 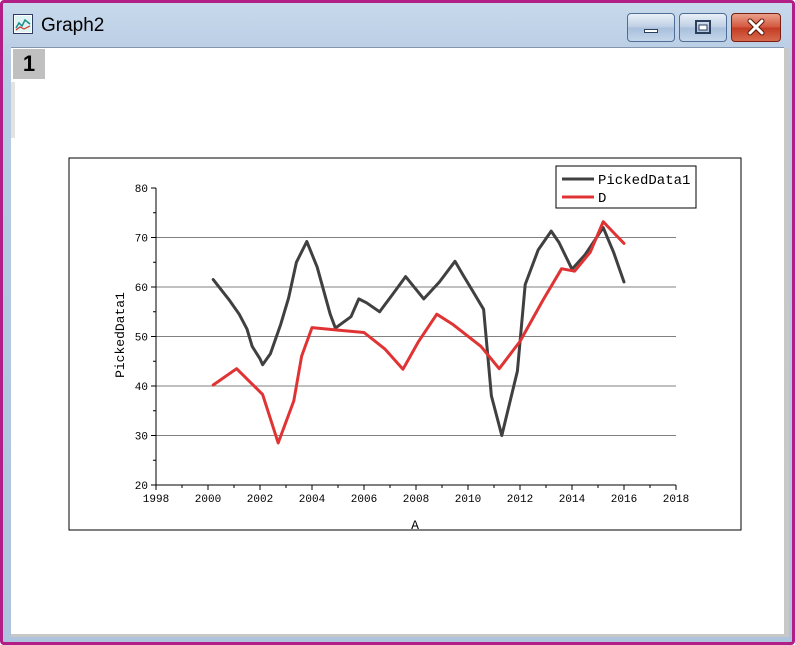 I want to click on y-tick-label-80: 80, so click(x=141, y=190).